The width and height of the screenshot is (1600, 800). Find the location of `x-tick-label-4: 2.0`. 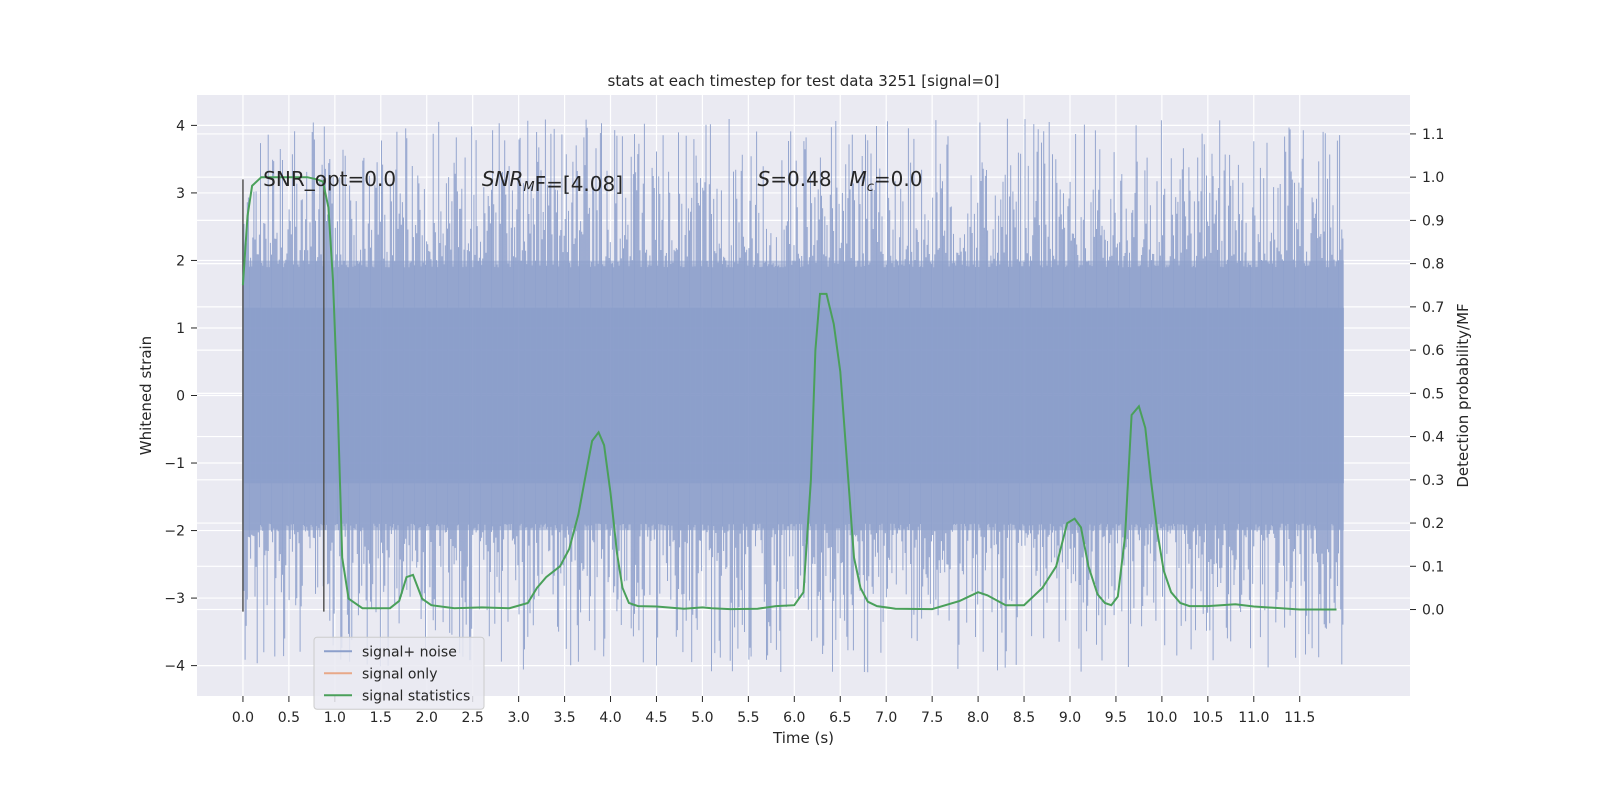

x-tick-label-4: 2.0 is located at coordinates (427, 718).